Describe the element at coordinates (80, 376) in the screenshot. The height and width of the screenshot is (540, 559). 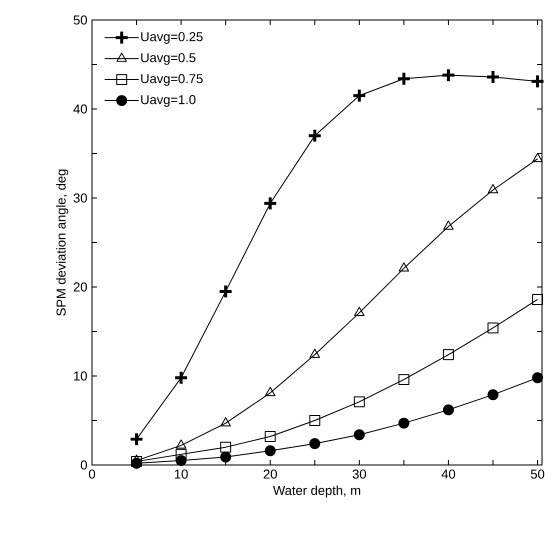
I see `y-tick-label: 10` at that location.